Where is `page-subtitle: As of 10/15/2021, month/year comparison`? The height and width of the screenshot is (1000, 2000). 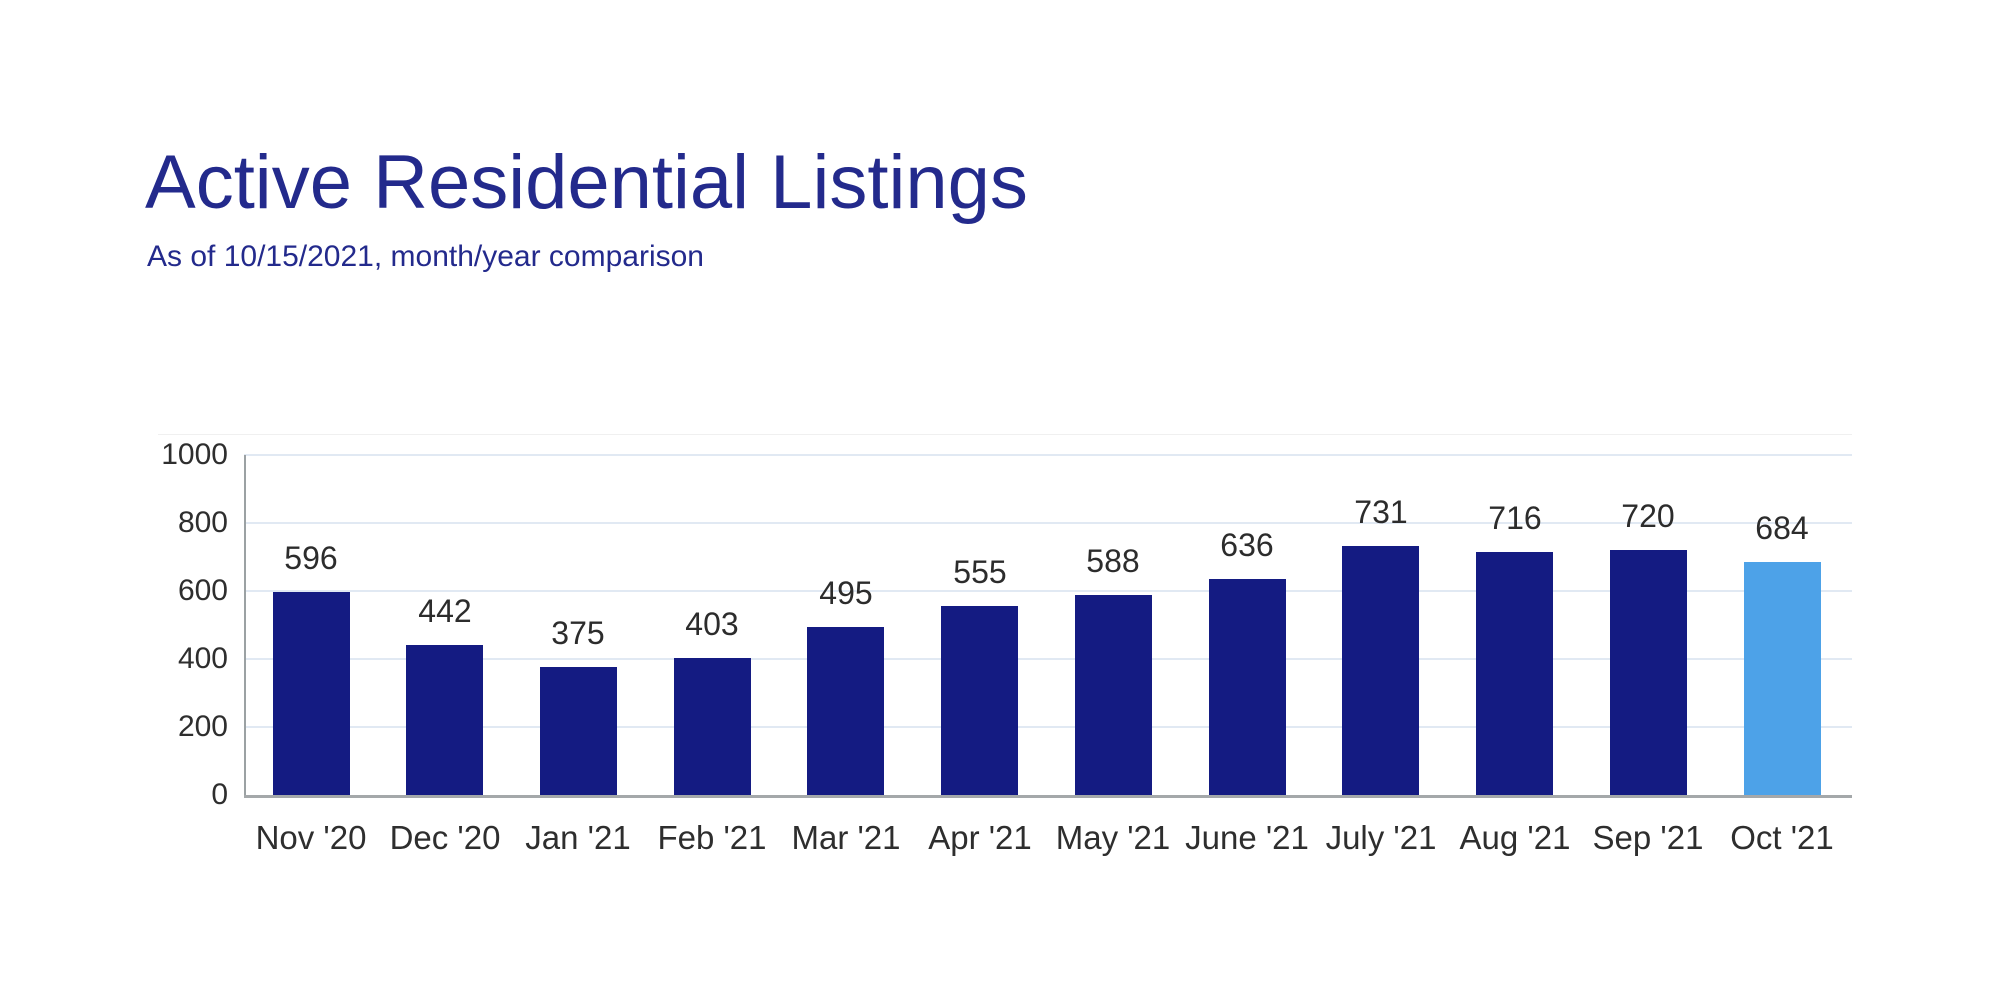 page-subtitle: As of 10/15/2021, month/year comparison is located at coordinates (425, 256).